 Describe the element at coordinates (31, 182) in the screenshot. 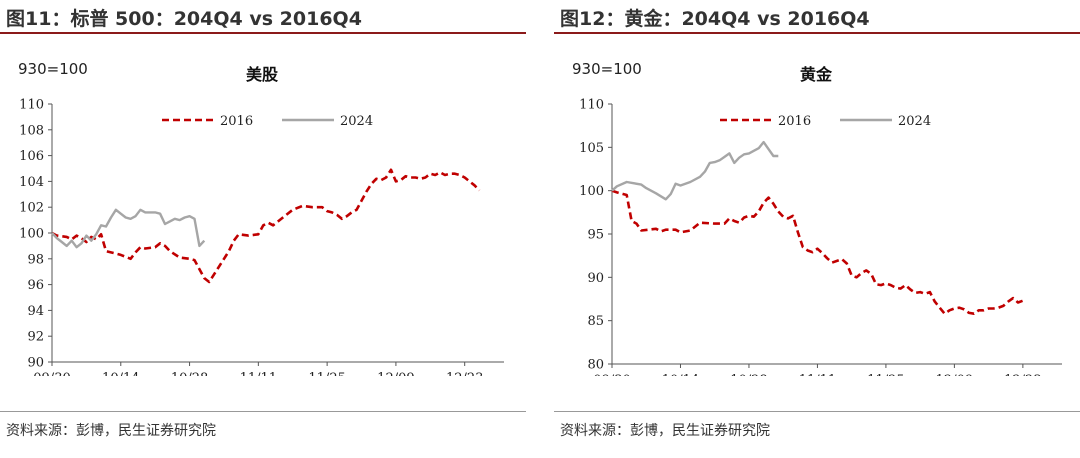

I see `y-tick-label: 104` at that location.